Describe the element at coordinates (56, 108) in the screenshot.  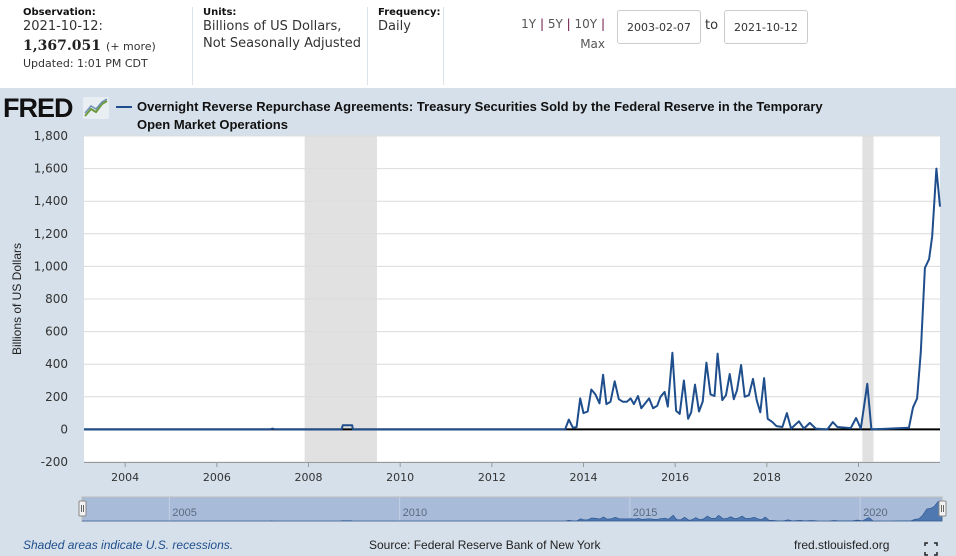
I see `fred-logo: FRED` at that location.